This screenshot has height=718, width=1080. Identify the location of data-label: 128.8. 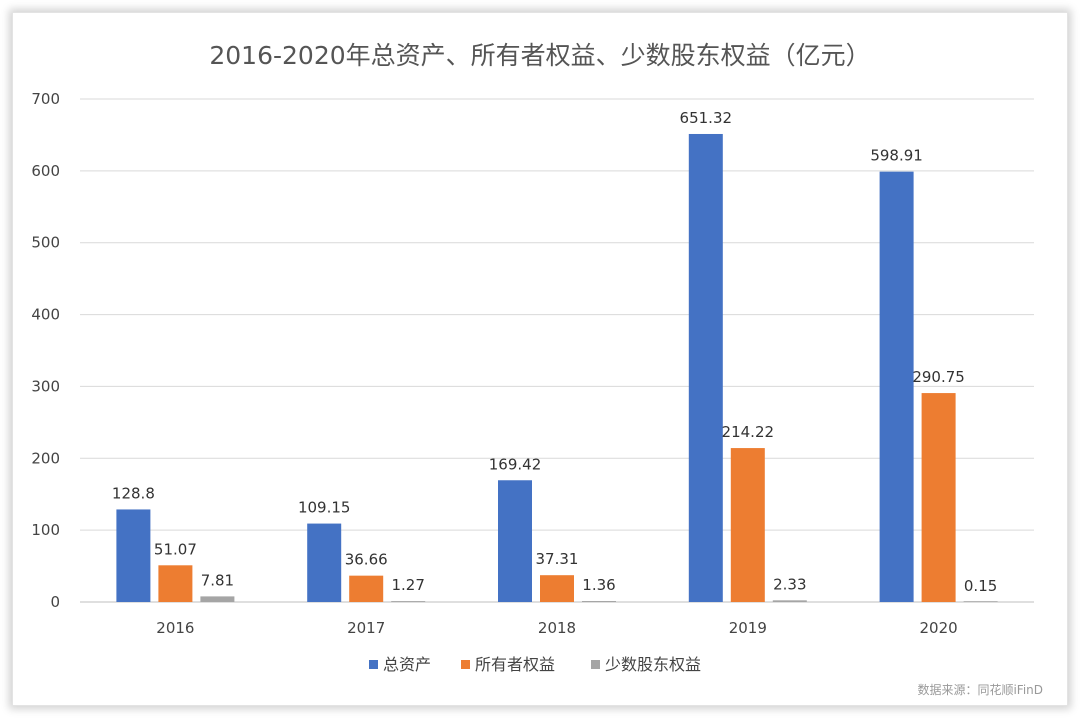
(133, 493).